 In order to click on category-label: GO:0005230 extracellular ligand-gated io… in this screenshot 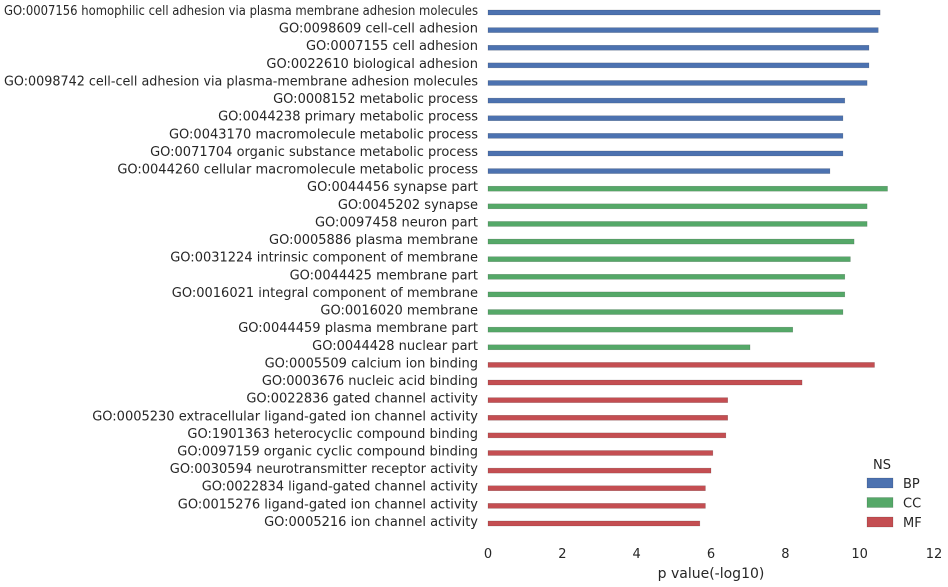, I will do `click(285, 416)`.